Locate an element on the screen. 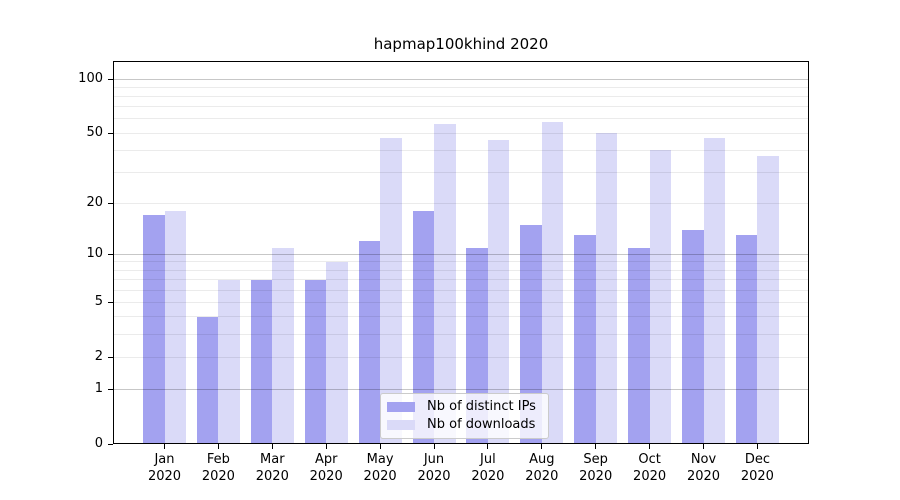 This screenshot has width=900, height=500. bar-nb-of-downloads-jul is located at coordinates (498, 291).